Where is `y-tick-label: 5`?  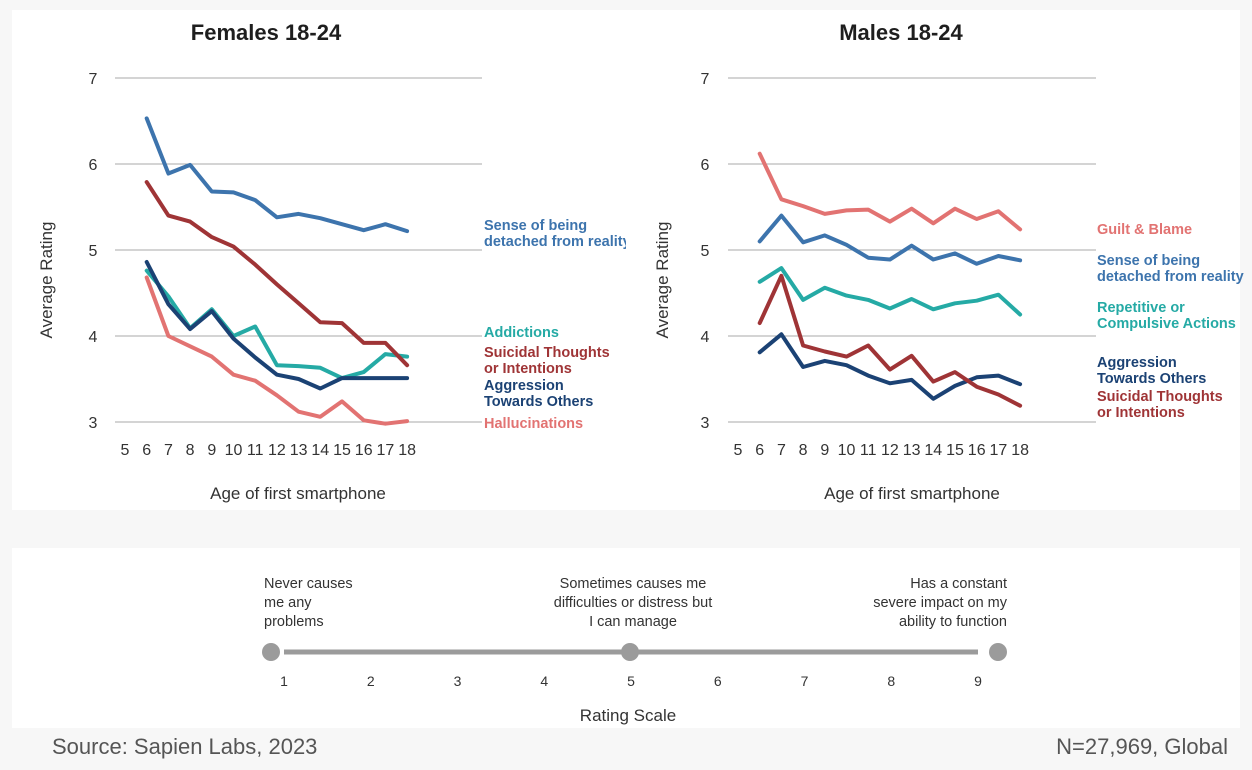 y-tick-label: 5 is located at coordinates (93, 251).